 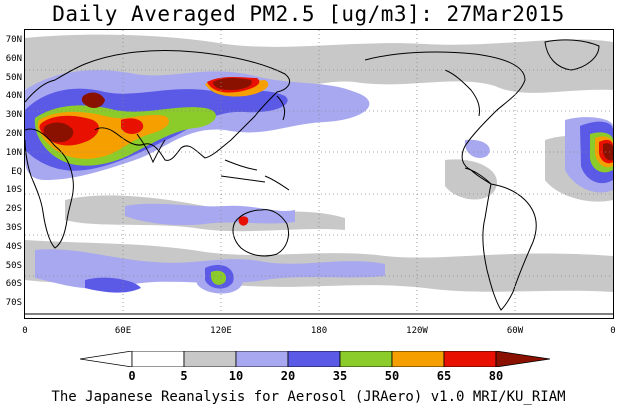 What do you see at coordinates (184, 376) in the screenshot?
I see `colorbar-level-label: 5` at bounding box center [184, 376].